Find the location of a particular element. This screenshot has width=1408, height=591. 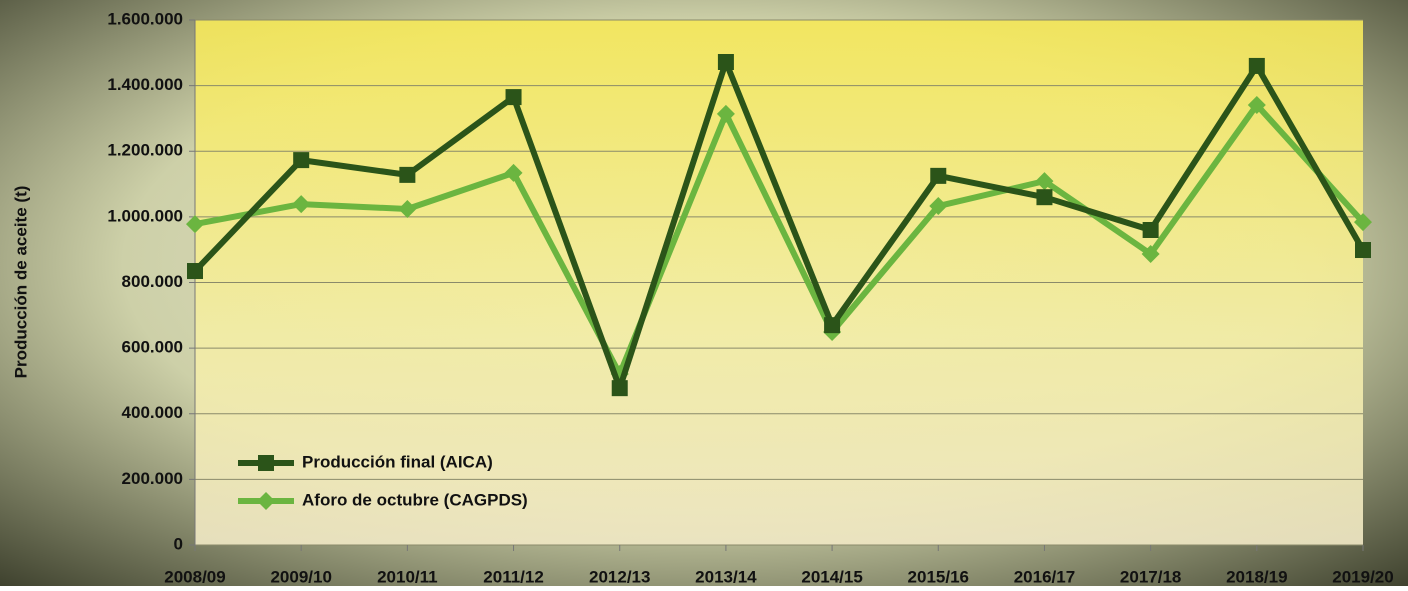

x-tick-label: 2012/13 is located at coordinates (619, 576).